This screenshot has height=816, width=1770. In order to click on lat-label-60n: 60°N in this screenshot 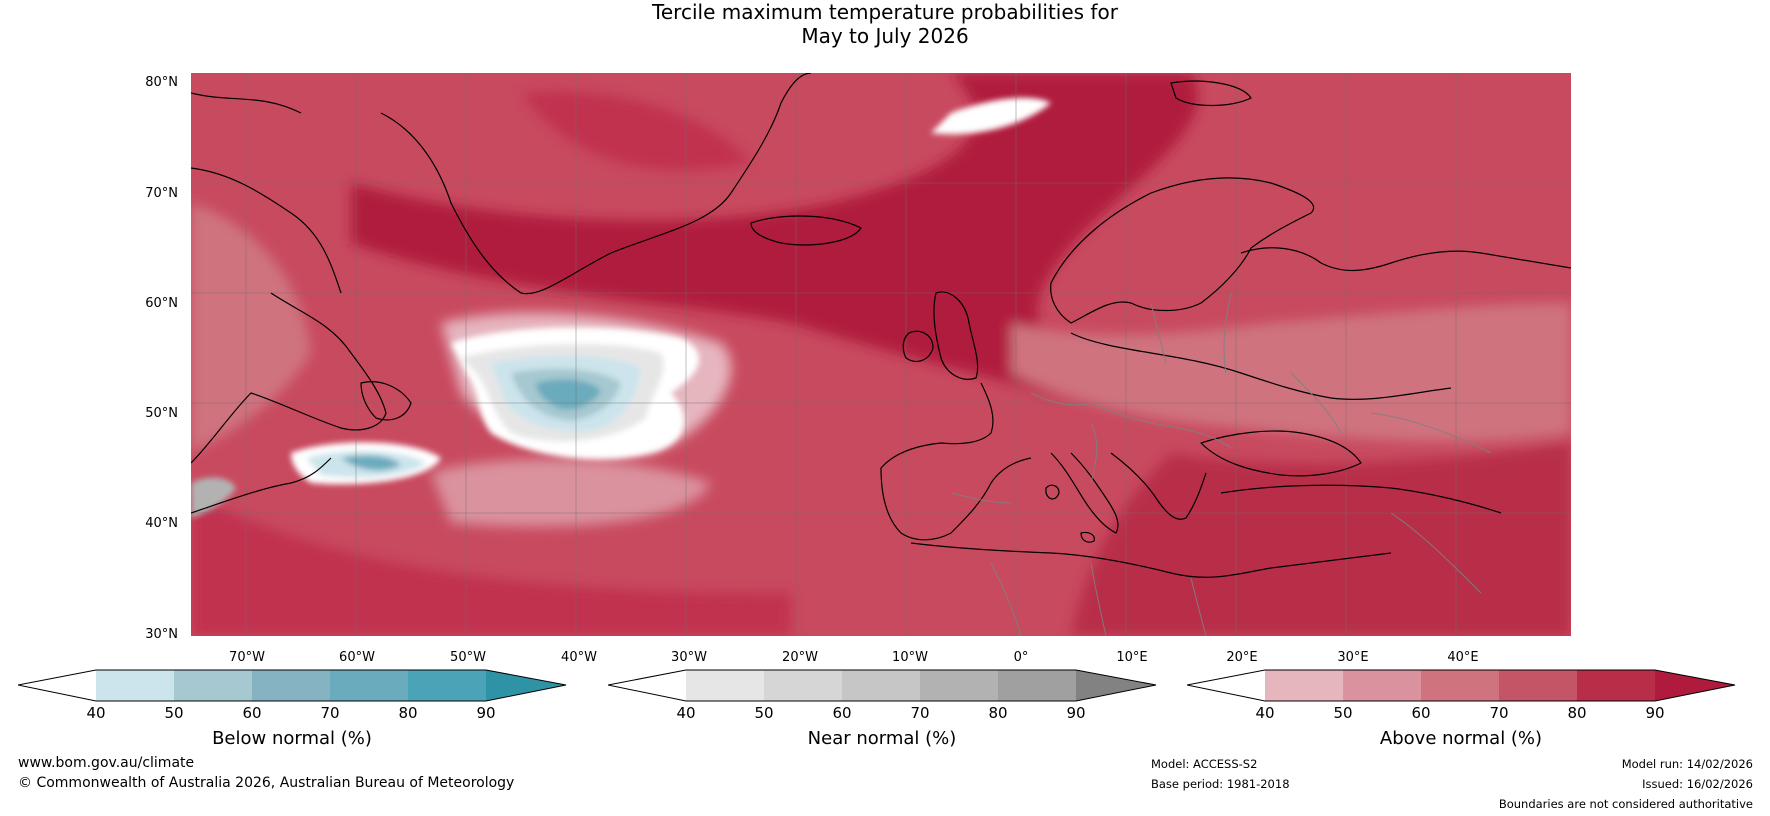, I will do `click(161, 303)`.